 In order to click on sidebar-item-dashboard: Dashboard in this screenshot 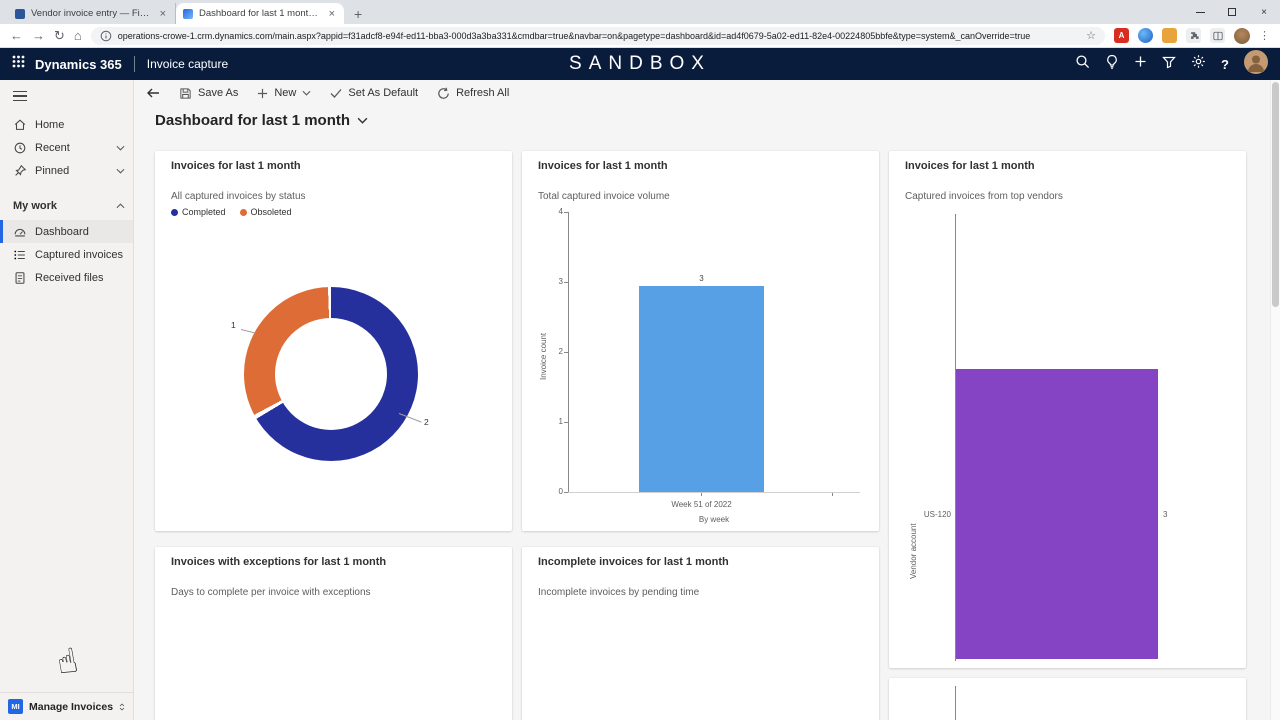, I will do `click(66, 231)`.